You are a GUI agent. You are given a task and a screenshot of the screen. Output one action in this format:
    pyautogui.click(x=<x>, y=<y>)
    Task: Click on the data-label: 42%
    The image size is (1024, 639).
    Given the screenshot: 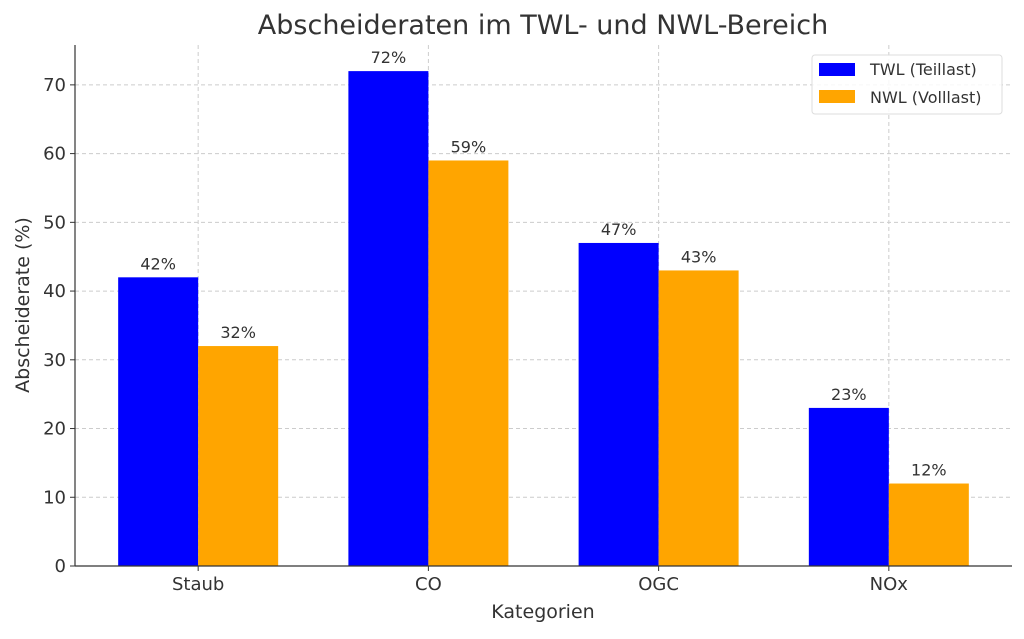 What is the action you would take?
    pyautogui.click(x=158, y=263)
    